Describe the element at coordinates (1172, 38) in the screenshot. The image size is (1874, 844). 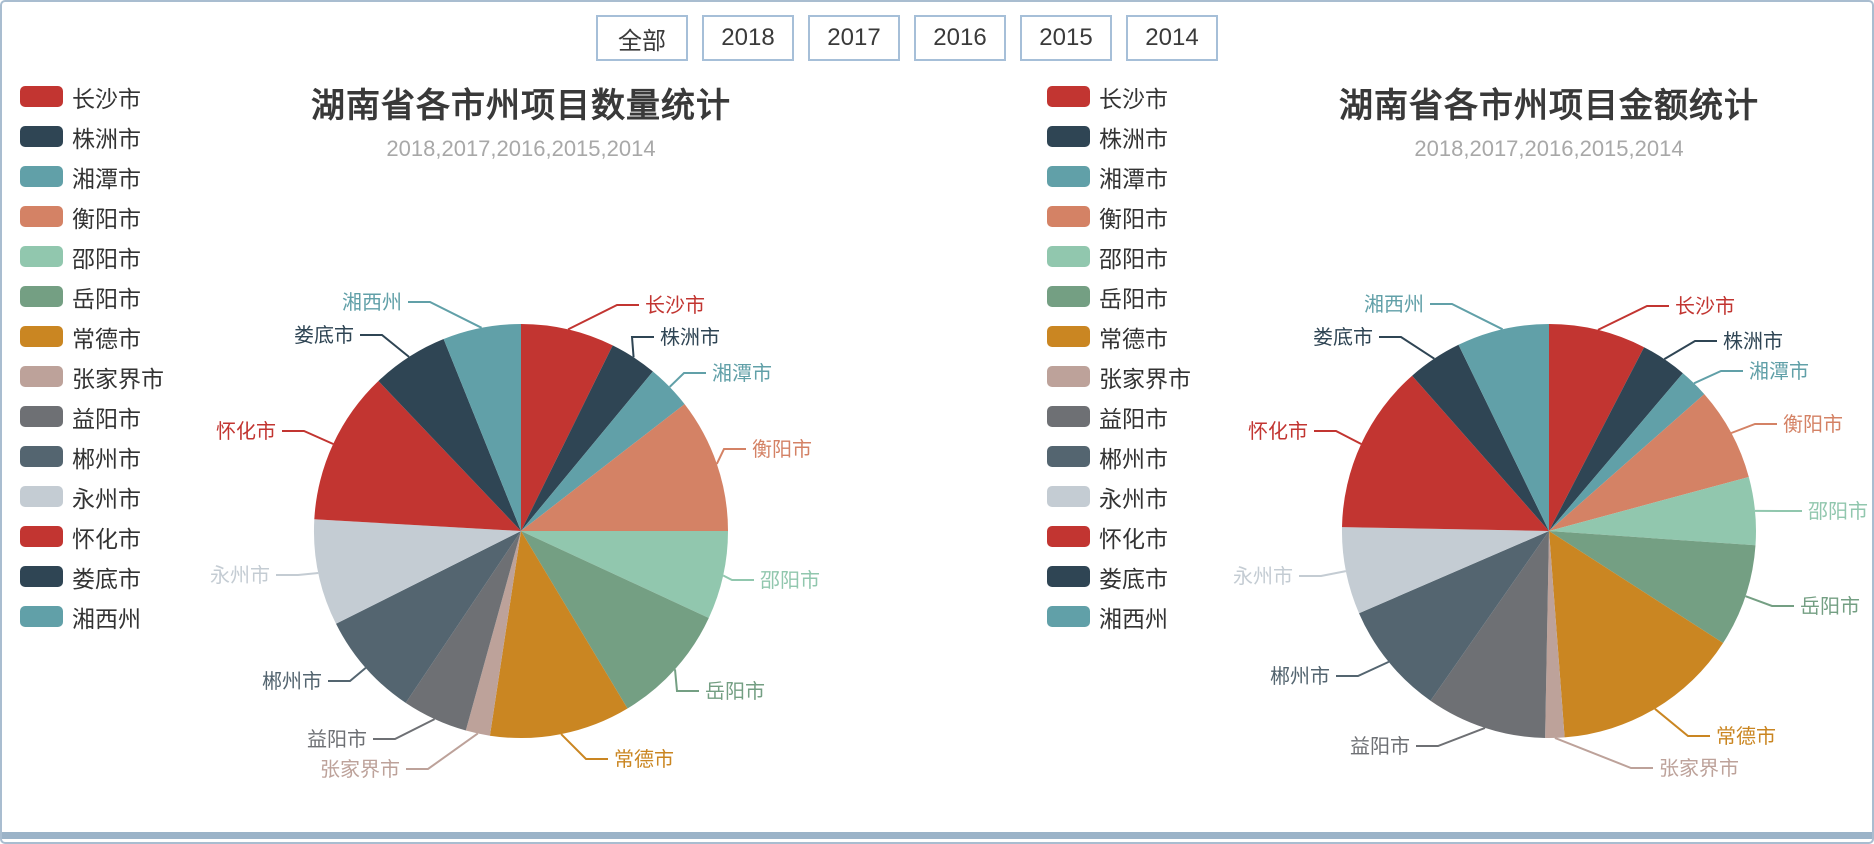
I see `filter-button-2014: 2014` at that location.